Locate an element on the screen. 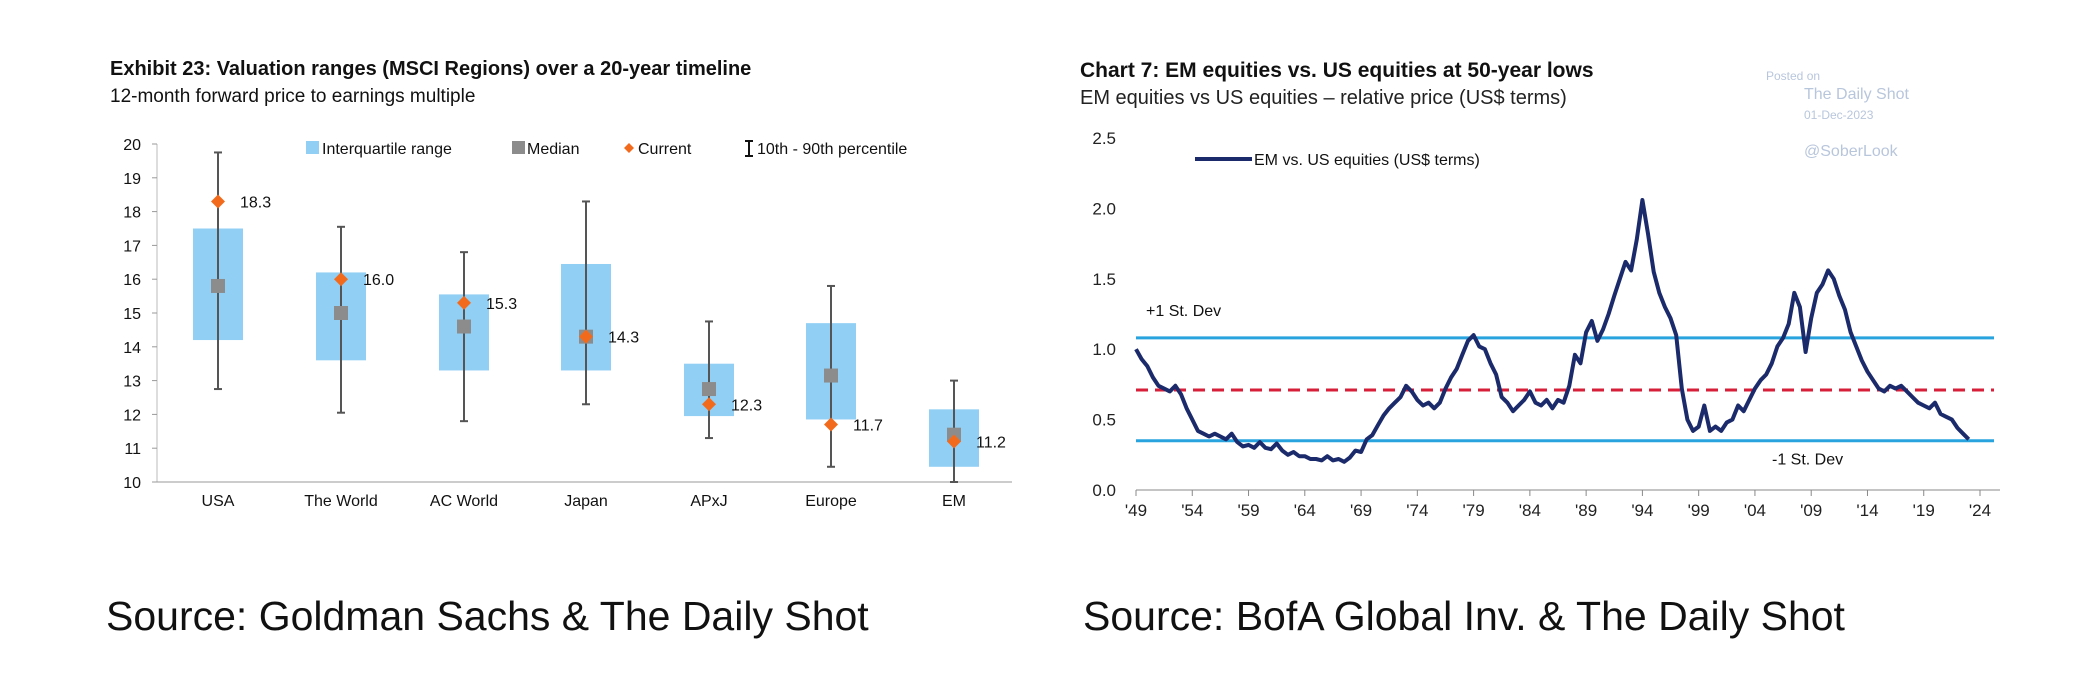  x-tick-label: The World is located at coordinates (341, 501).